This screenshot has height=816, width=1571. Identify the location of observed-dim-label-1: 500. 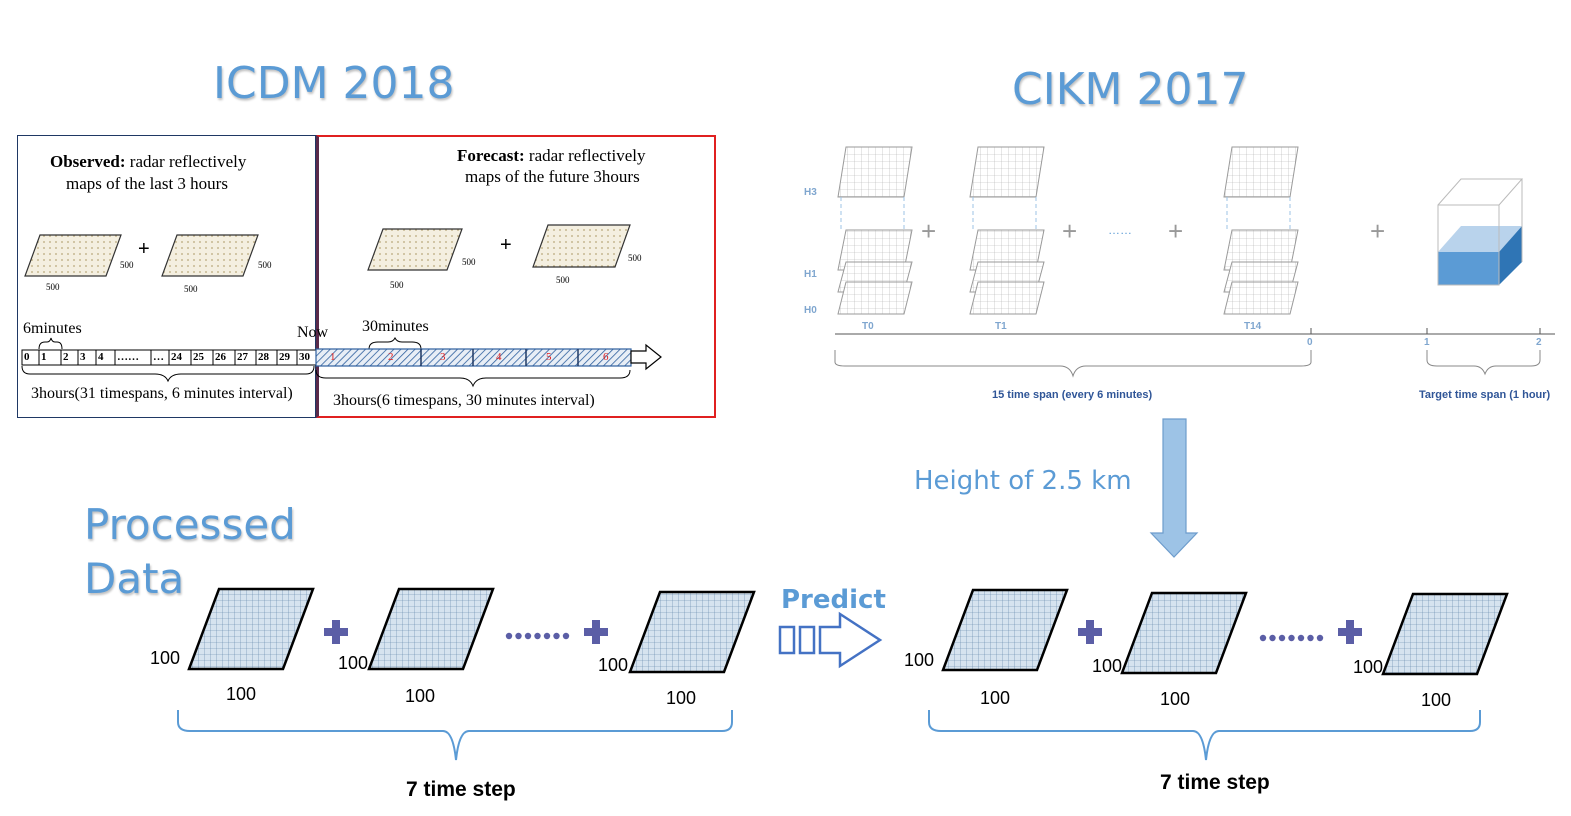
(127, 265).